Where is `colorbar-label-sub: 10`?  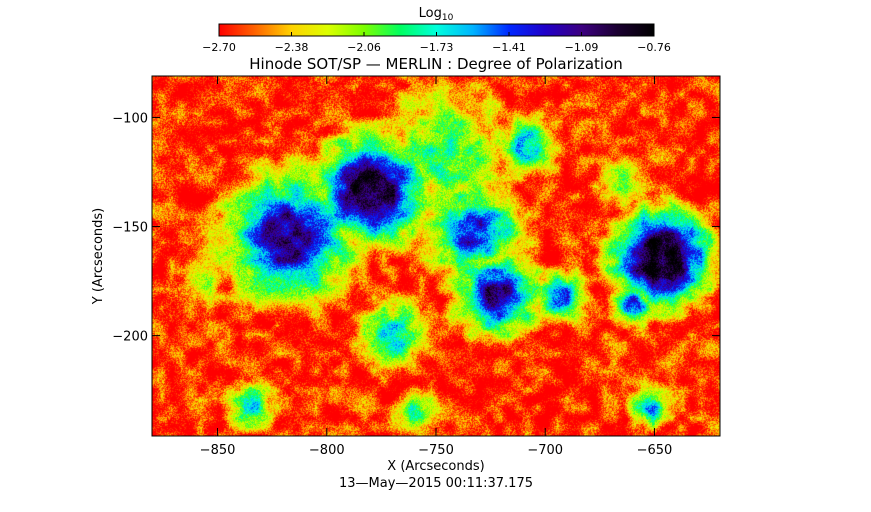
colorbar-label-sub: 10 is located at coordinates (448, 18).